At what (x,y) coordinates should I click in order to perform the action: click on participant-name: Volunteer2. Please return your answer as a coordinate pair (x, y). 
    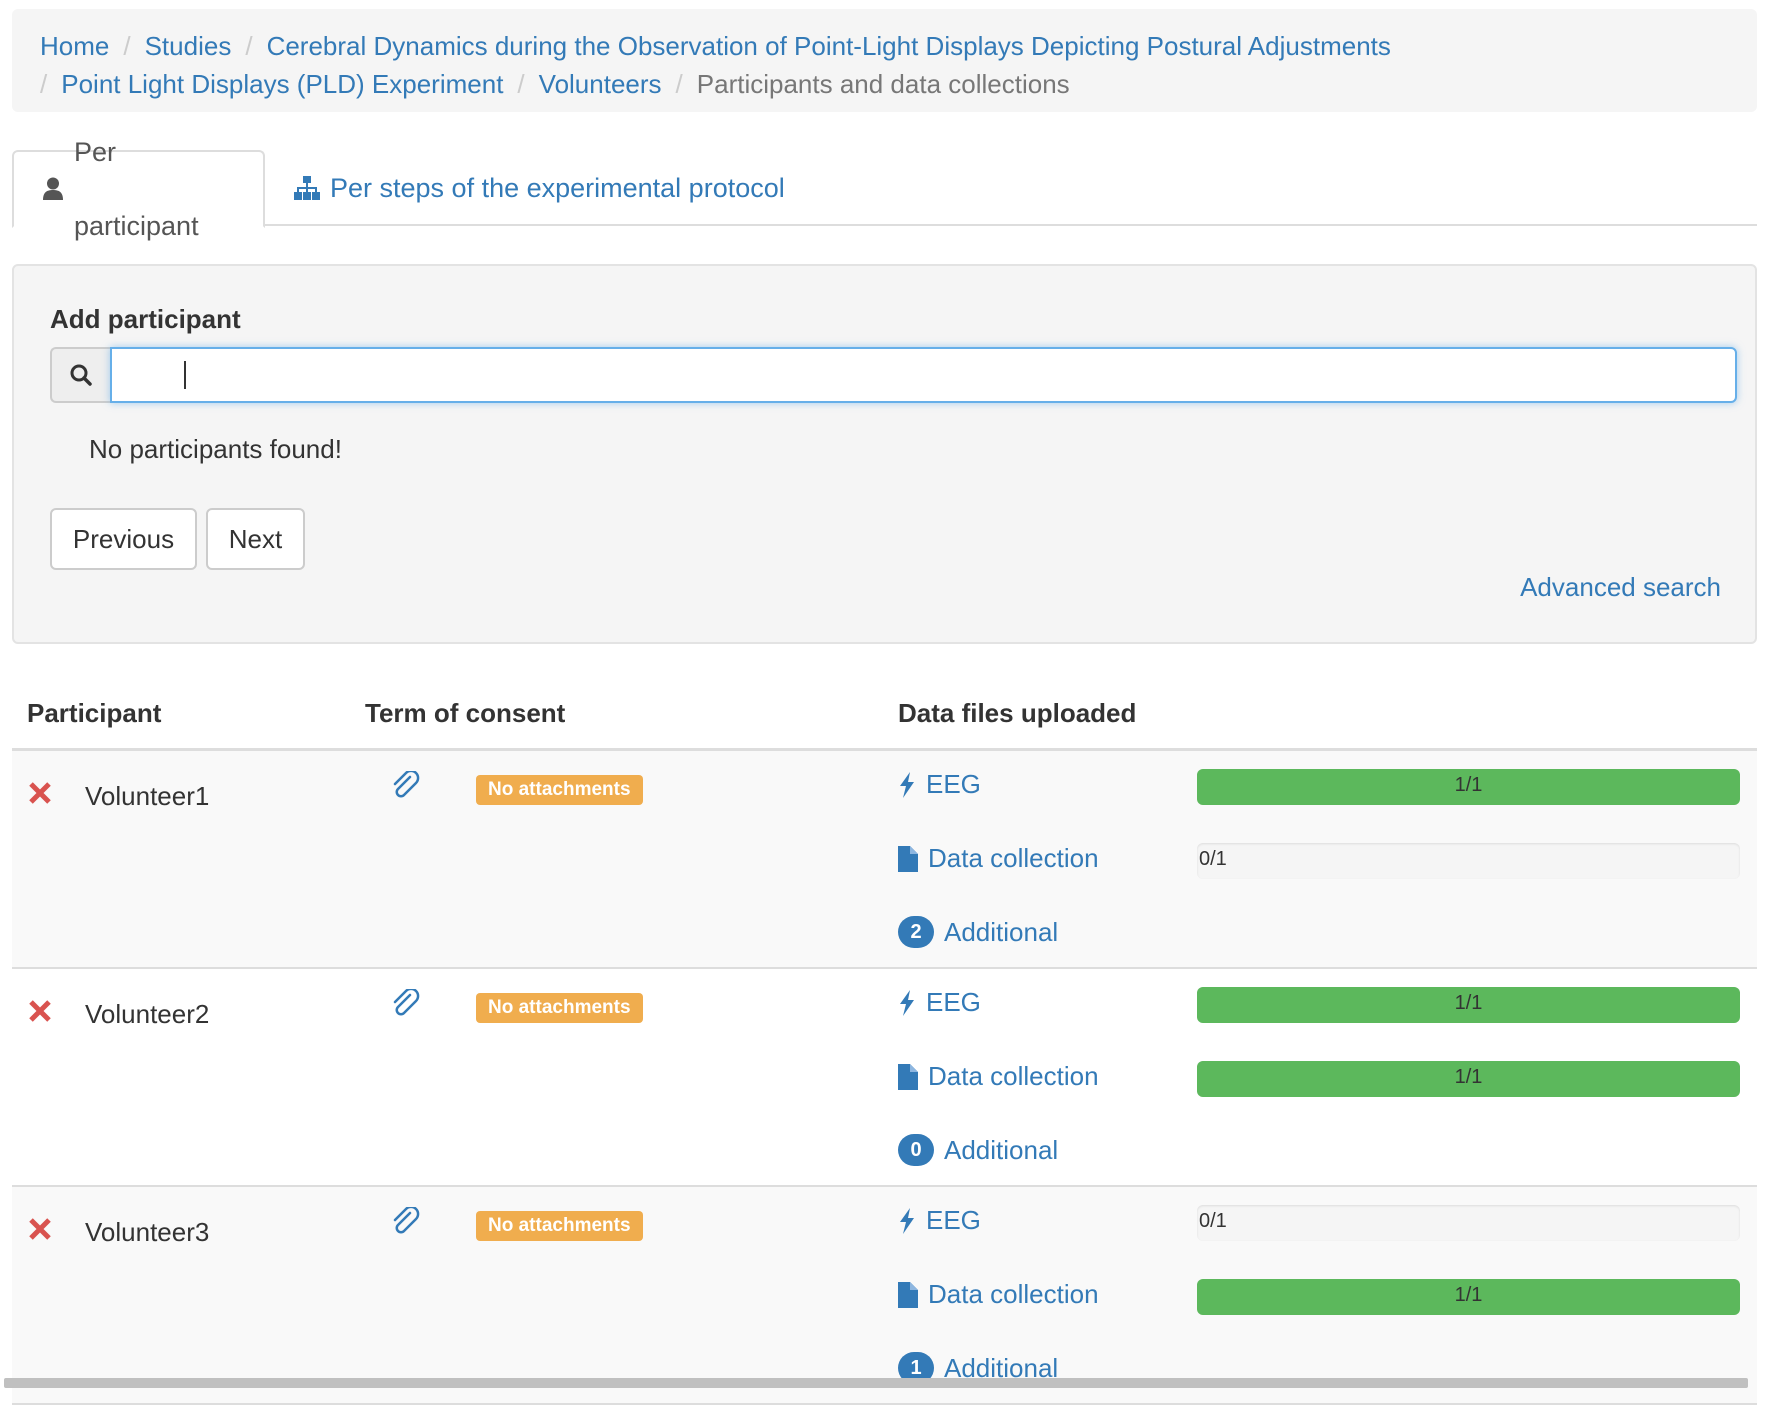
    Looking at the image, I should click on (147, 1014).